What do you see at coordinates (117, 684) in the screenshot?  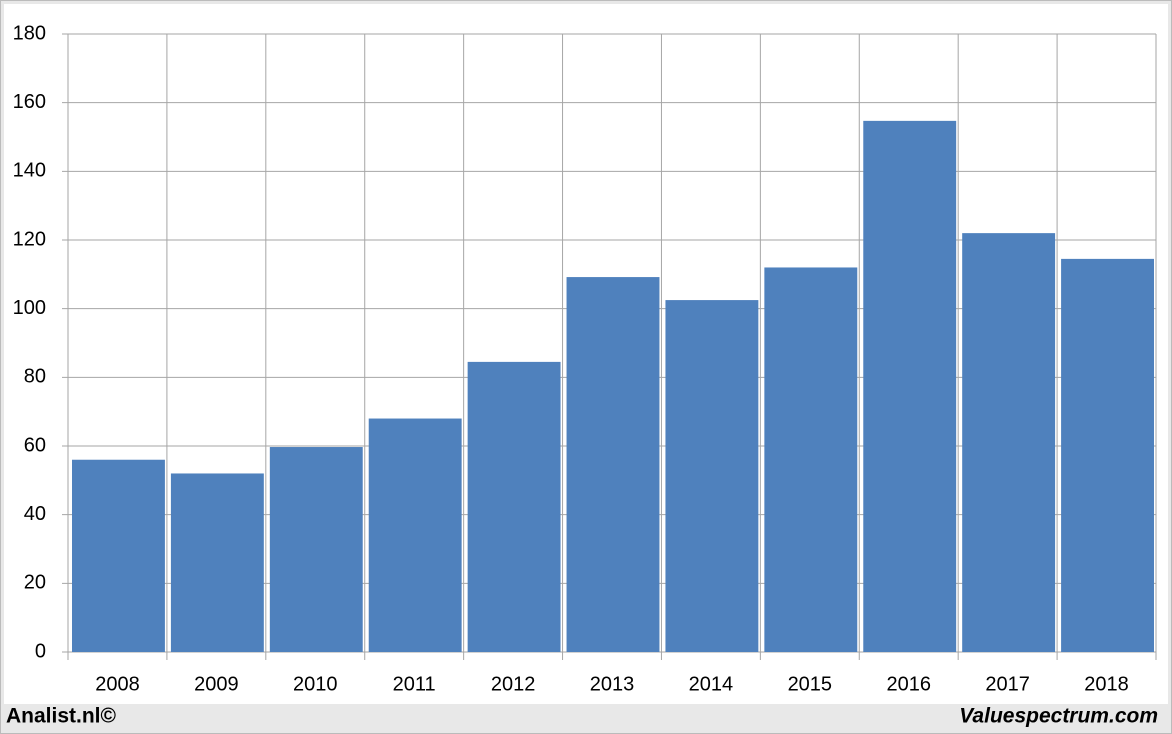 I see `x-tick-label: 2008` at bounding box center [117, 684].